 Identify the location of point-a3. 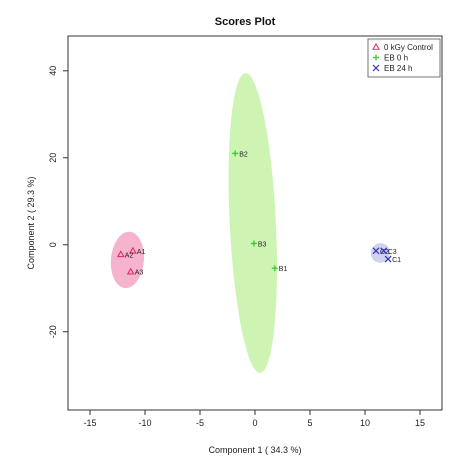
(130, 271).